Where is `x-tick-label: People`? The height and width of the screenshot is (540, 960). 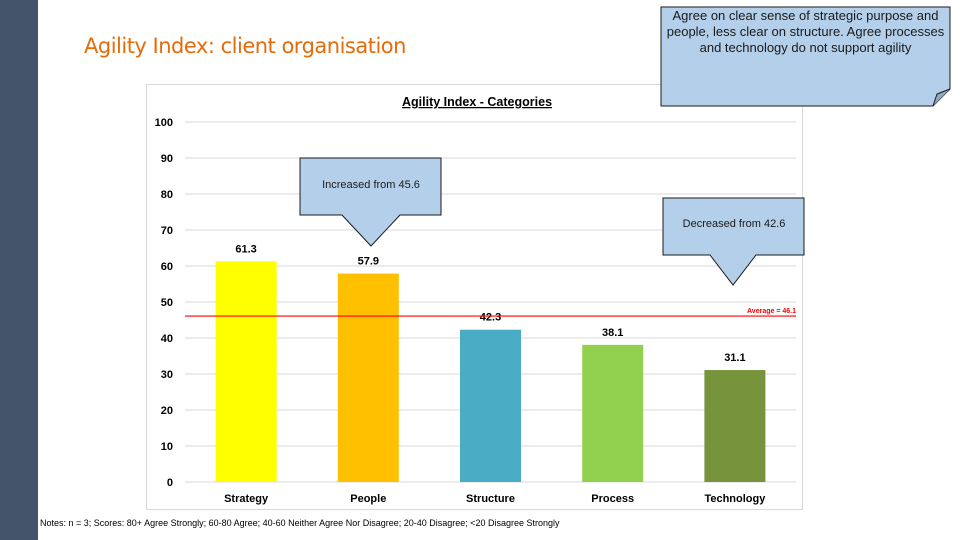
x-tick-label: People is located at coordinates (368, 499).